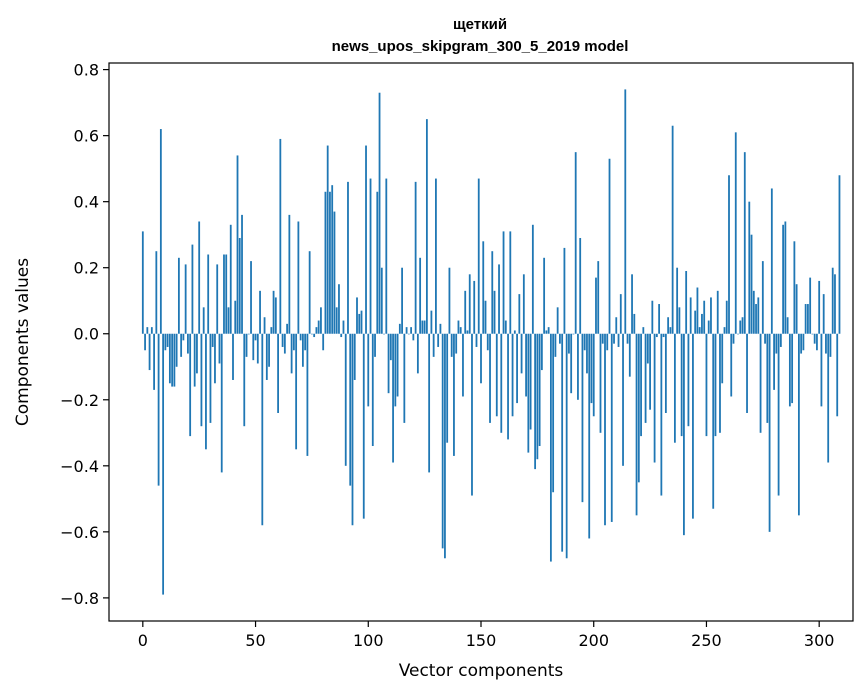 Image resolution: width=867 pixels, height=696 pixels. What do you see at coordinates (86, 136) in the screenshot?
I see `y-tick-label: 0.6` at bounding box center [86, 136].